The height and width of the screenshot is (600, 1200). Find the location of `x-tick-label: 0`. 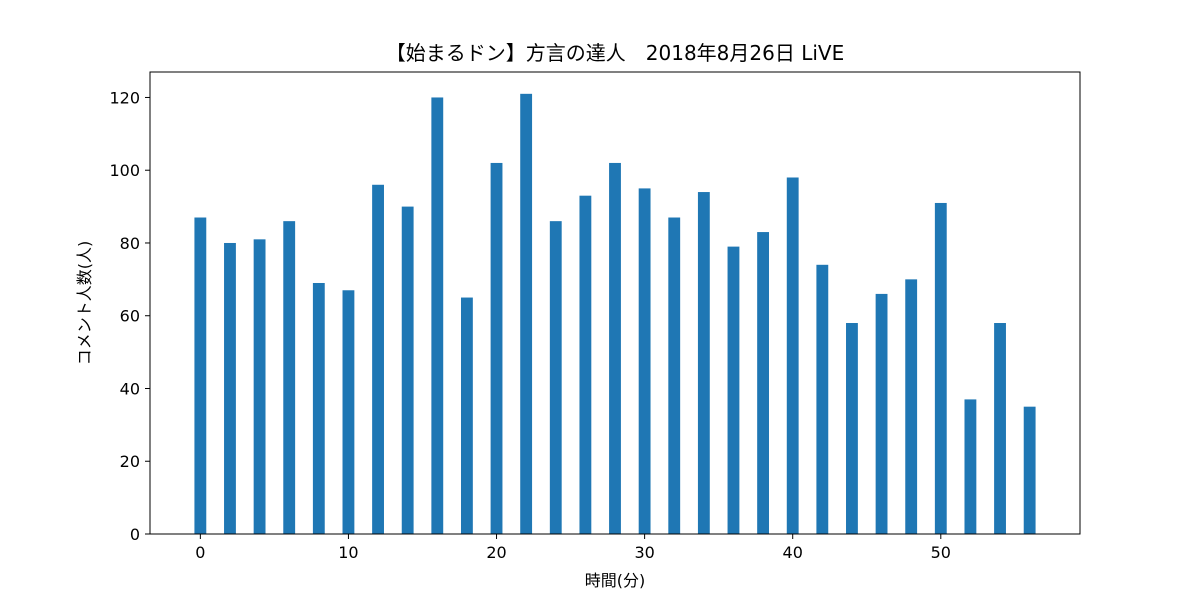

x-tick-label: 0 is located at coordinates (200, 552).